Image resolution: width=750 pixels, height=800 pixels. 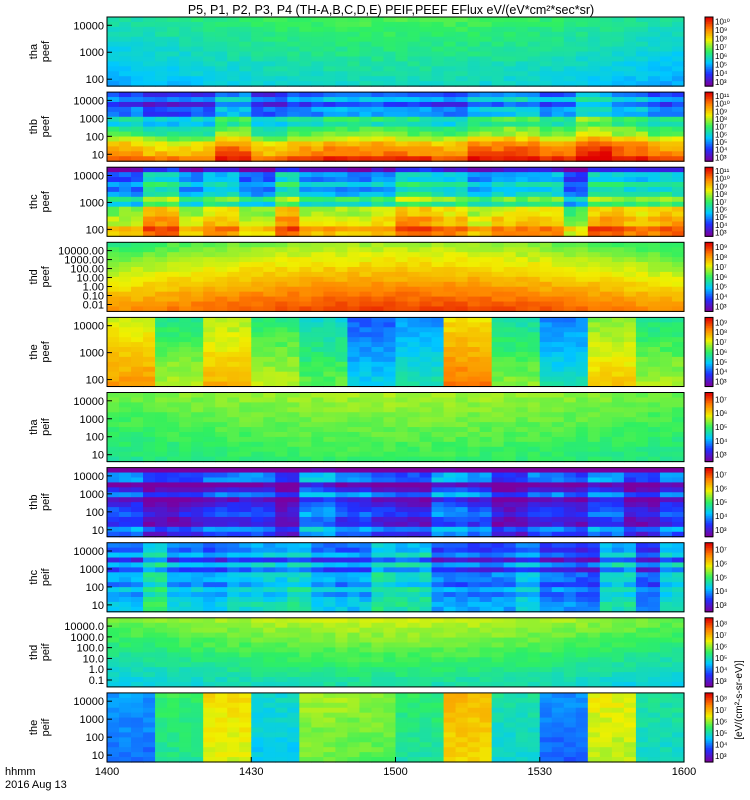 What do you see at coordinates (721, 352) in the screenshot?
I see `colorbar-tick-label: 10⁶` at bounding box center [721, 352].